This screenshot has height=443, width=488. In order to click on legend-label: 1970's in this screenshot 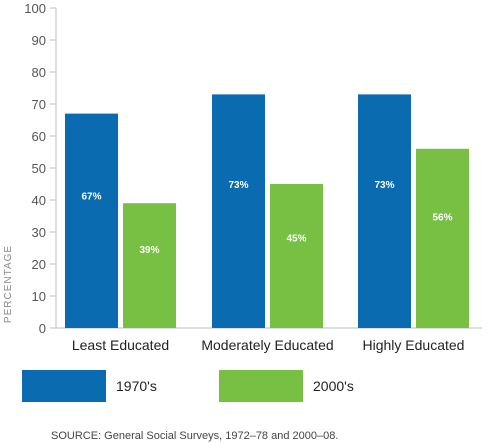, I will do `click(136, 386)`.